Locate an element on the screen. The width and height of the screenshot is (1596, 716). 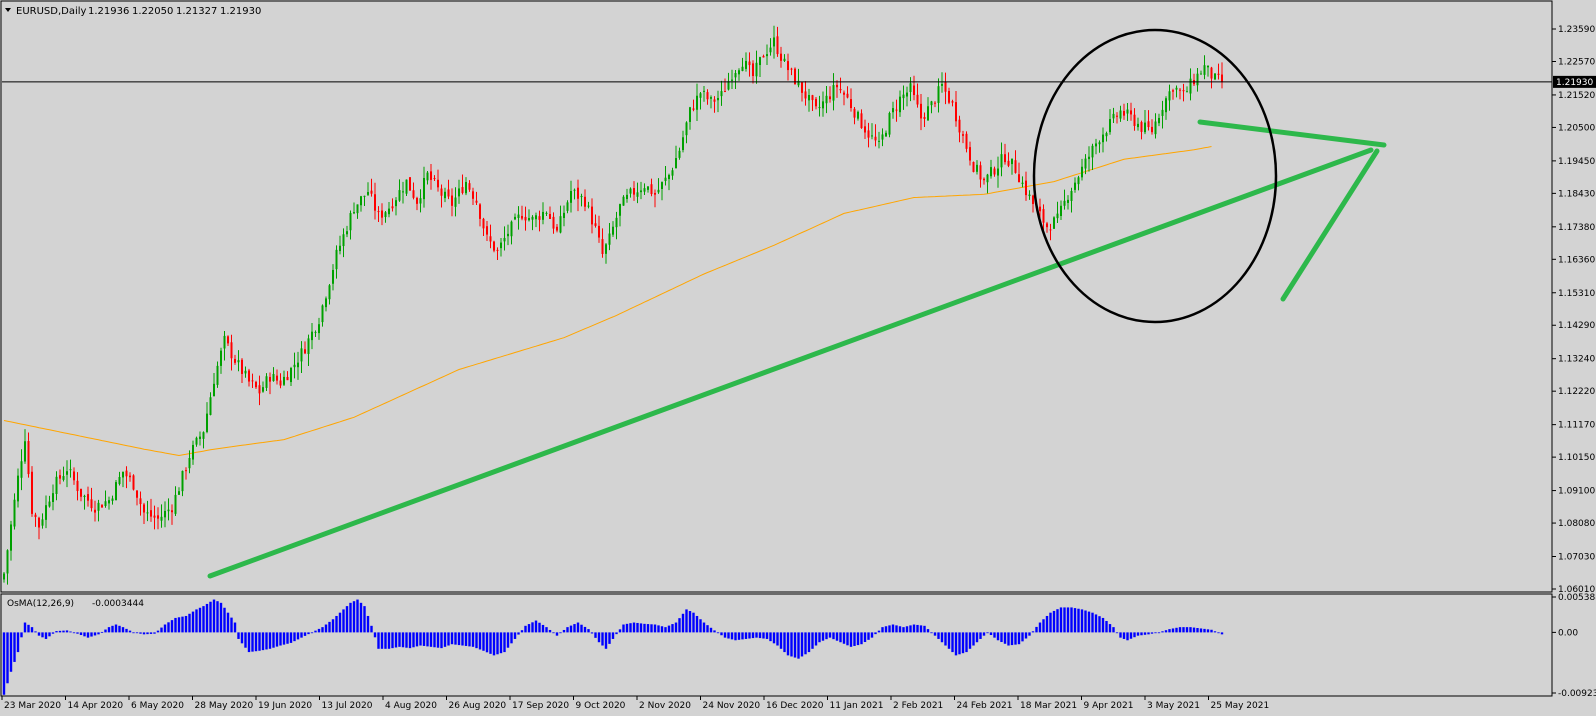
window-menu-triangle-icon is located at coordinates (8, 10).